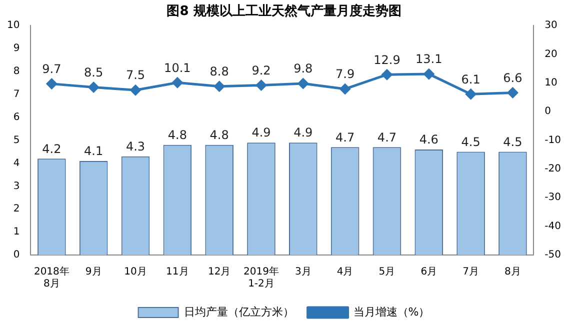 This screenshot has width=570, height=328. I want to click on y2-tick-label: -50, so click(553, 255).